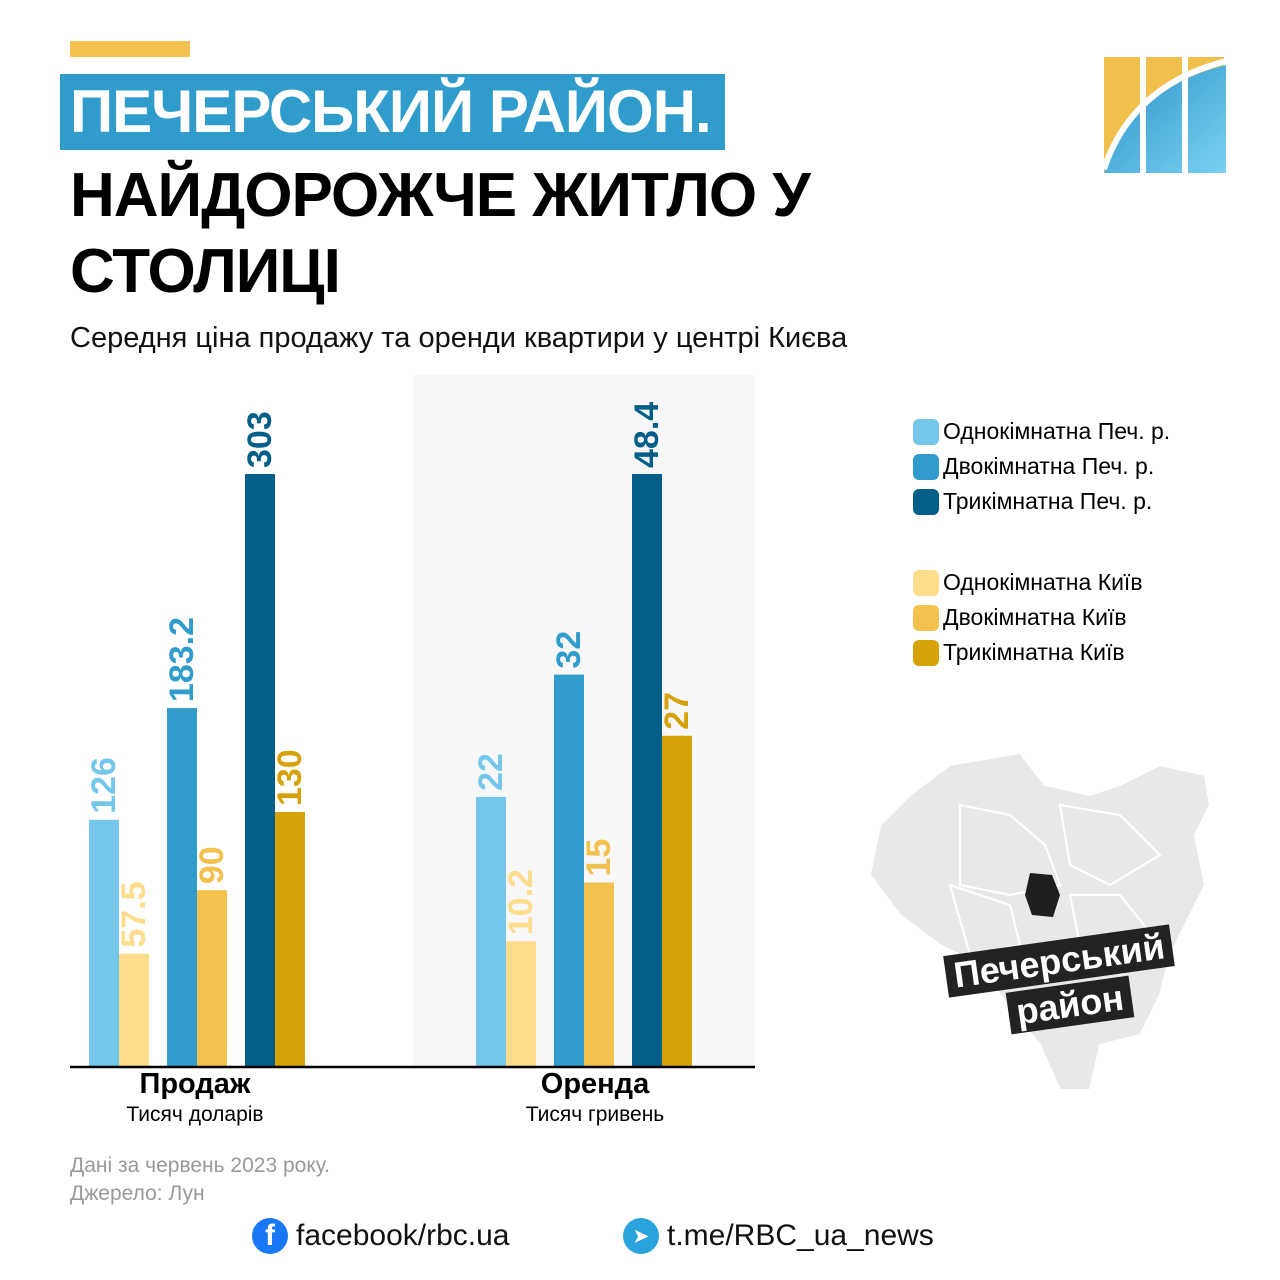 This screenshot has height=1280, width=1280. I want to click on legend-item: Однокімнатна Печ. р., so click(1041, 431).